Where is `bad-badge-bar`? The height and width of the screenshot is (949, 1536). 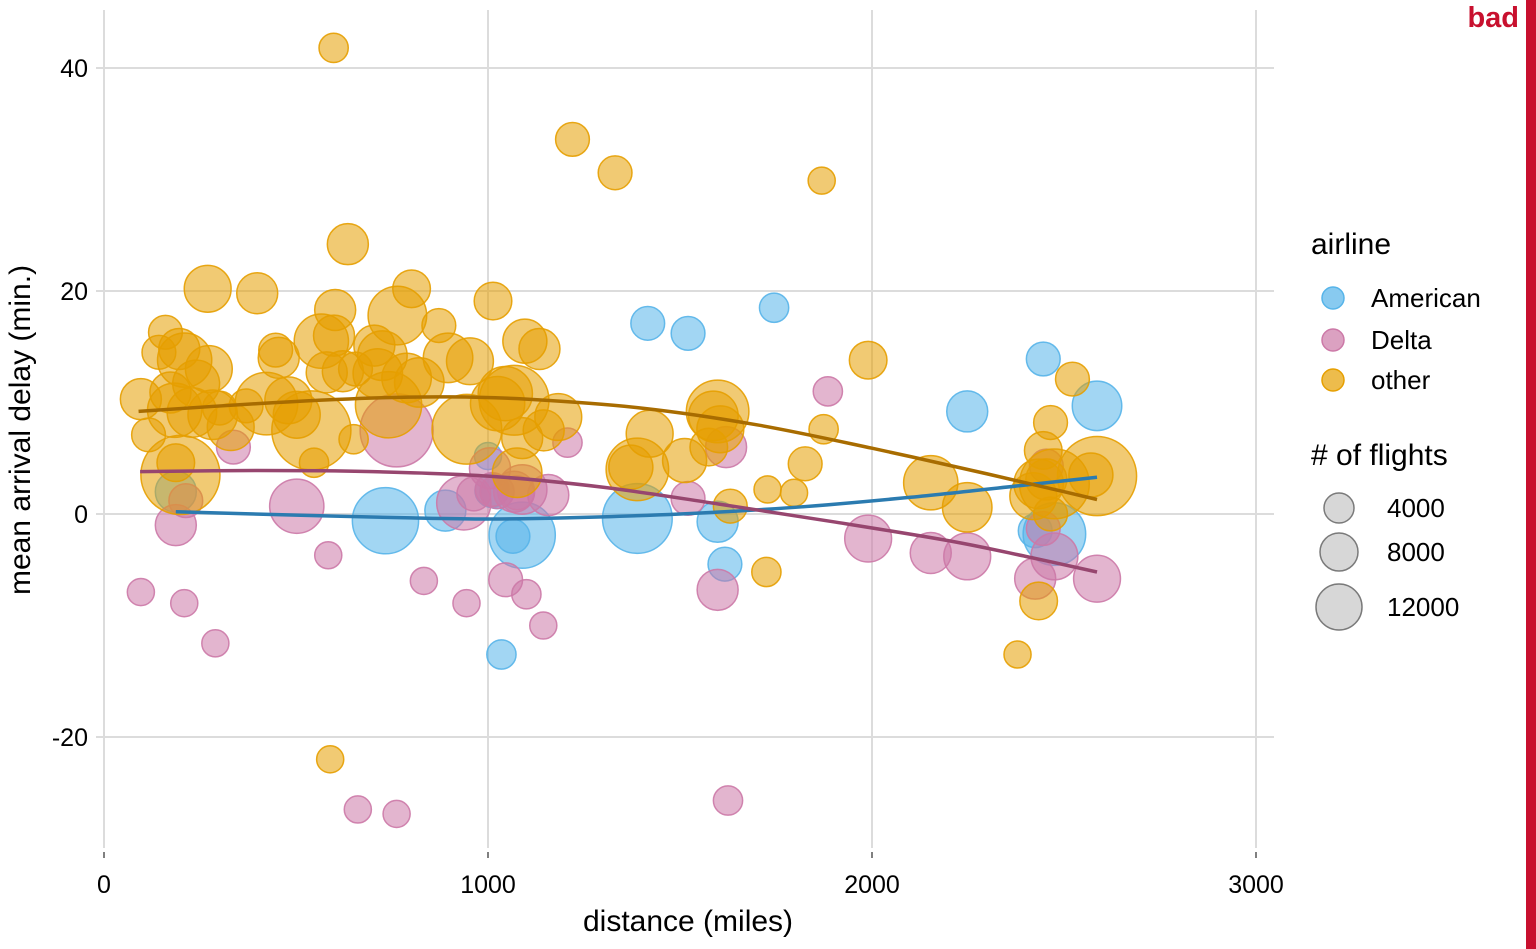
bad-badge-bar is located at coordinates (1531, 474).